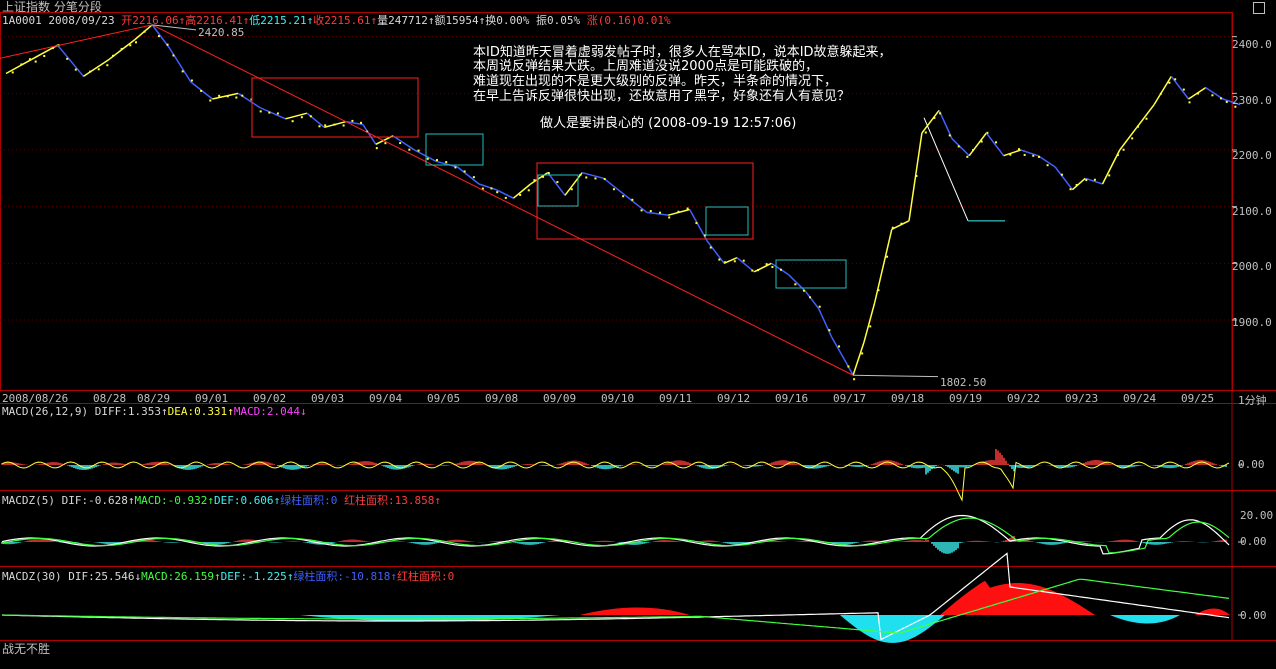  Describe the element at coordinates (564, 20) in the screenshot. I see `amp-value: 0.05%` at that location.